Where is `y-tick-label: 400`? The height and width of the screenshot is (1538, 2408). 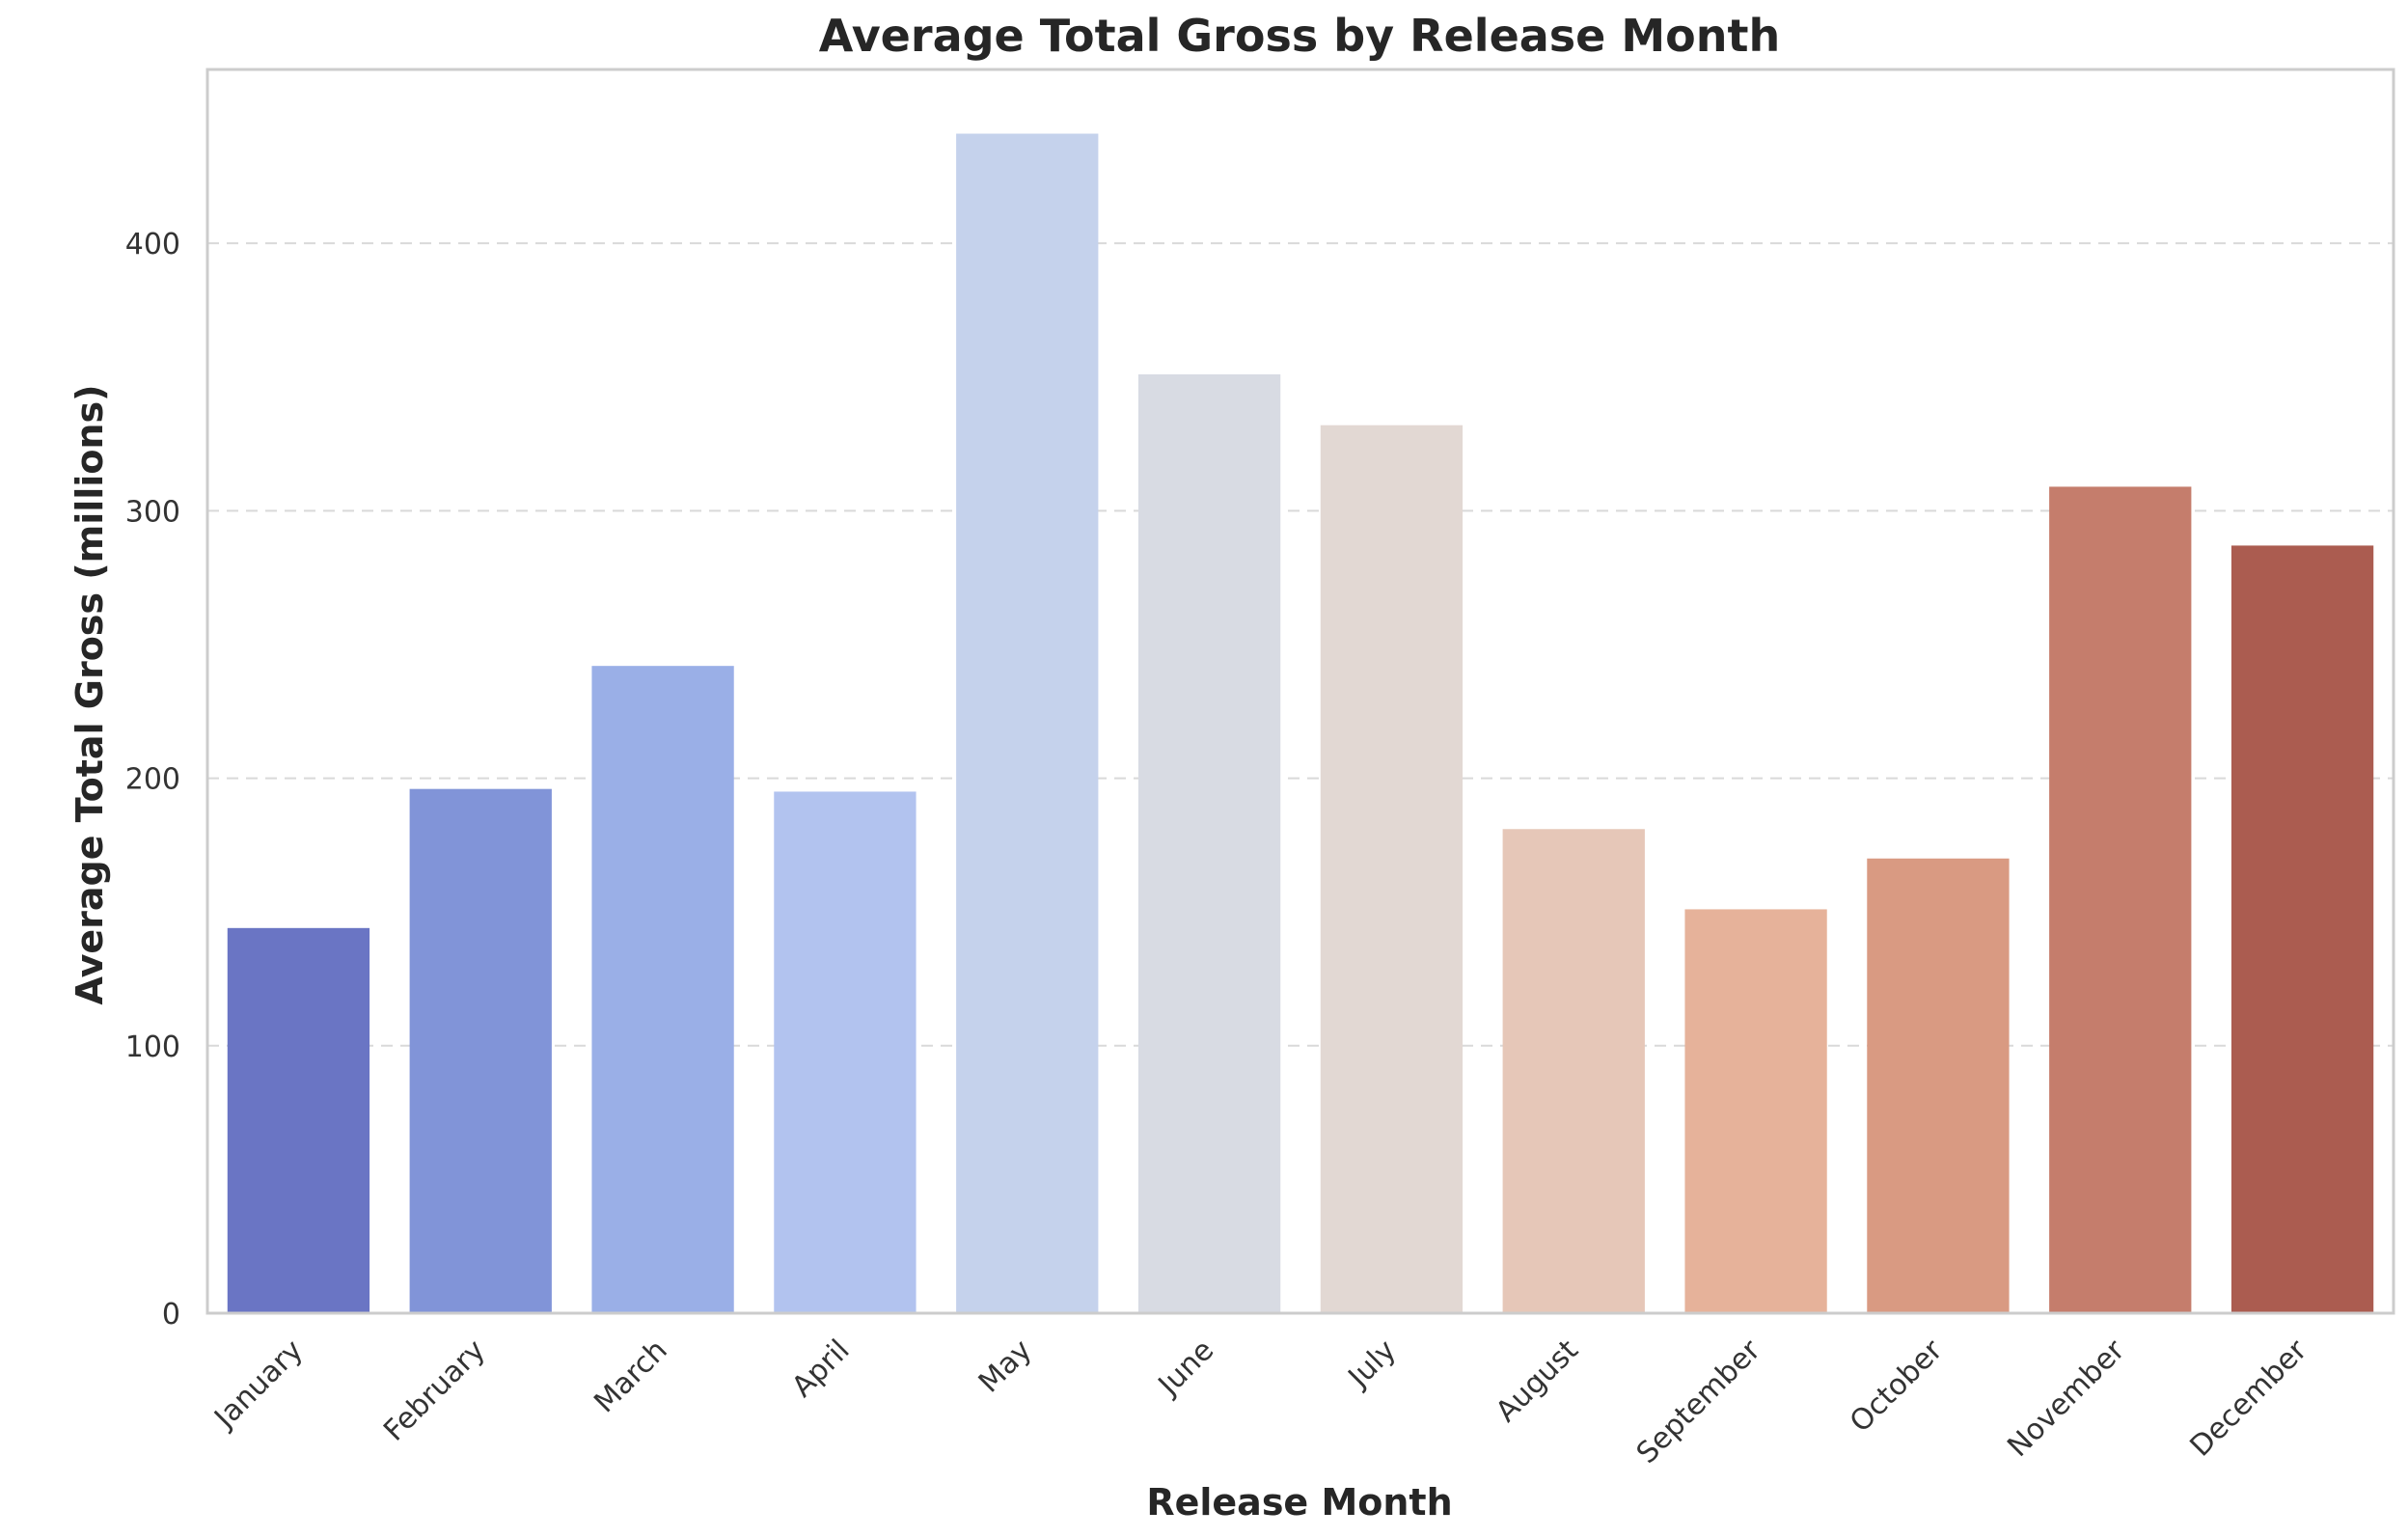
y-tick-label: 400 is located at coordinates (152, 245).